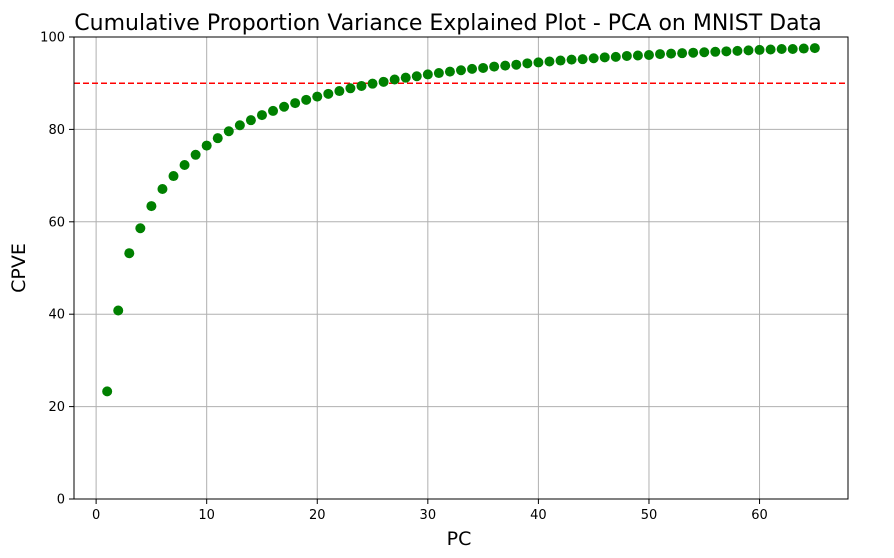  Describe the element at coordinates (317, 515) in the screenshot. I see `x-tick-label: 20` at that location.